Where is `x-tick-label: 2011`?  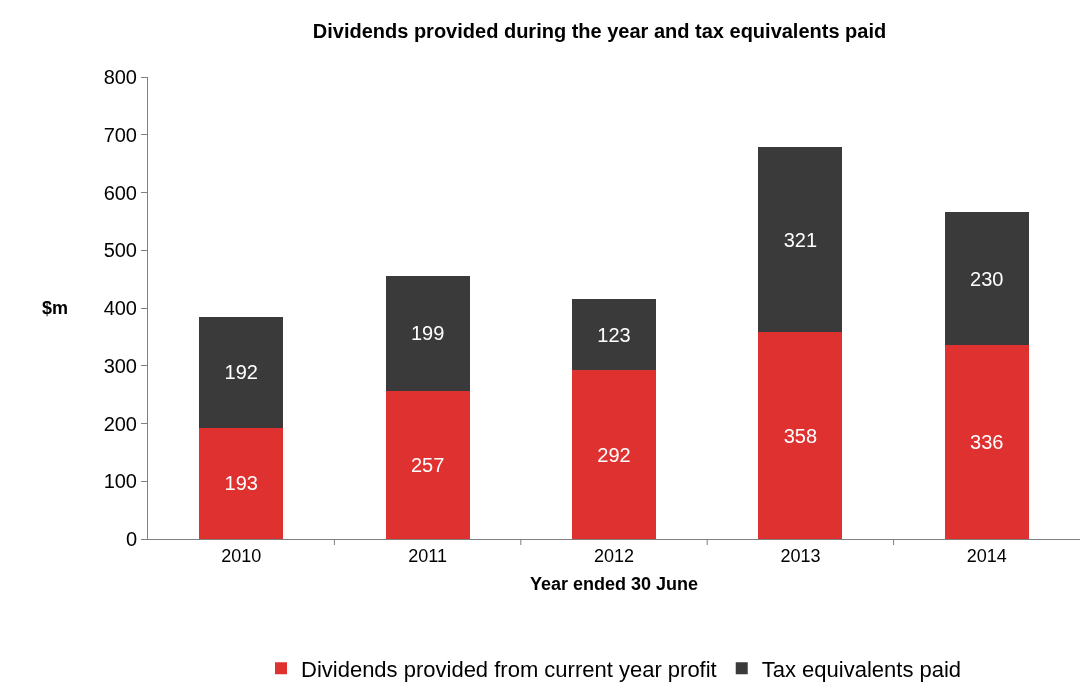 x-tick-label: 2011 is located at coordinates (427, 555).